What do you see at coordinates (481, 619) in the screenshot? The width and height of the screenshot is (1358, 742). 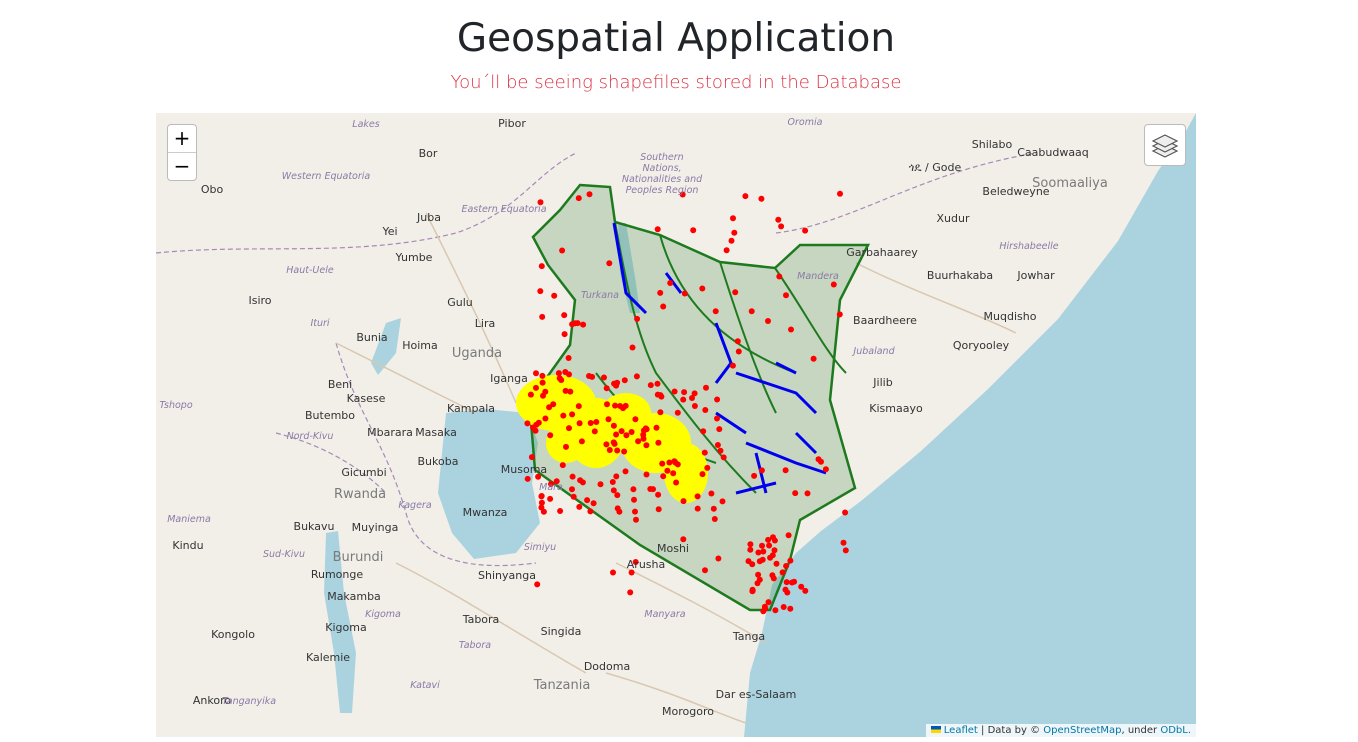 I see `city-label: Tabora` at bounding box center [481, 619].